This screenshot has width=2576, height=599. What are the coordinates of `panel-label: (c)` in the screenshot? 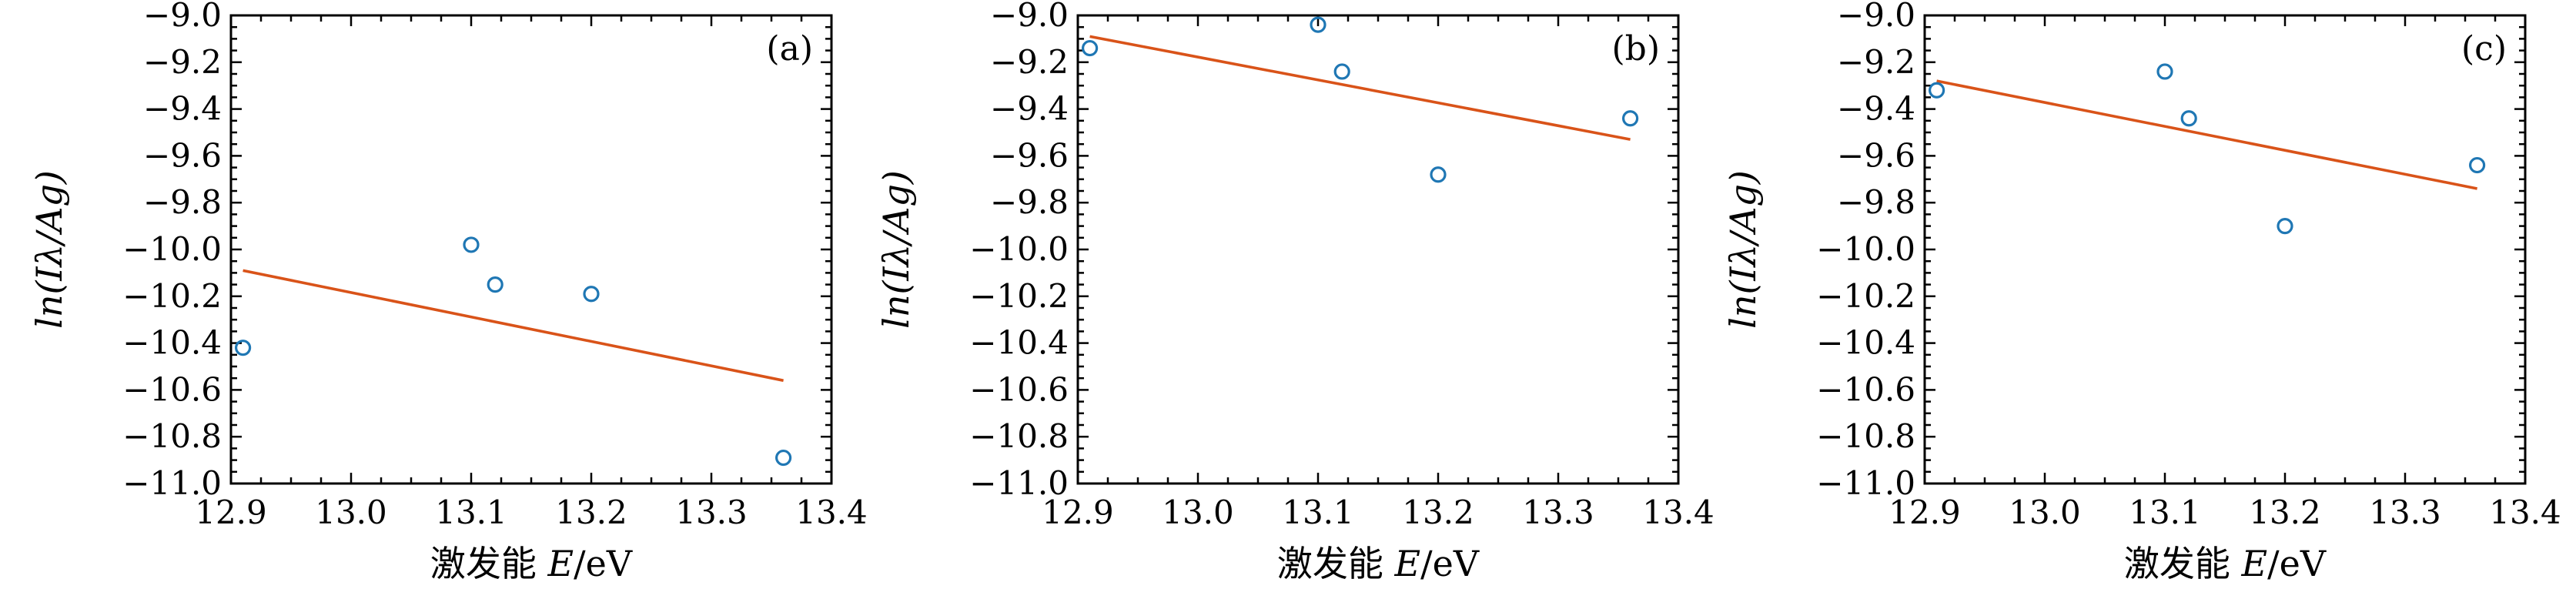 It's located at (2484, 49).